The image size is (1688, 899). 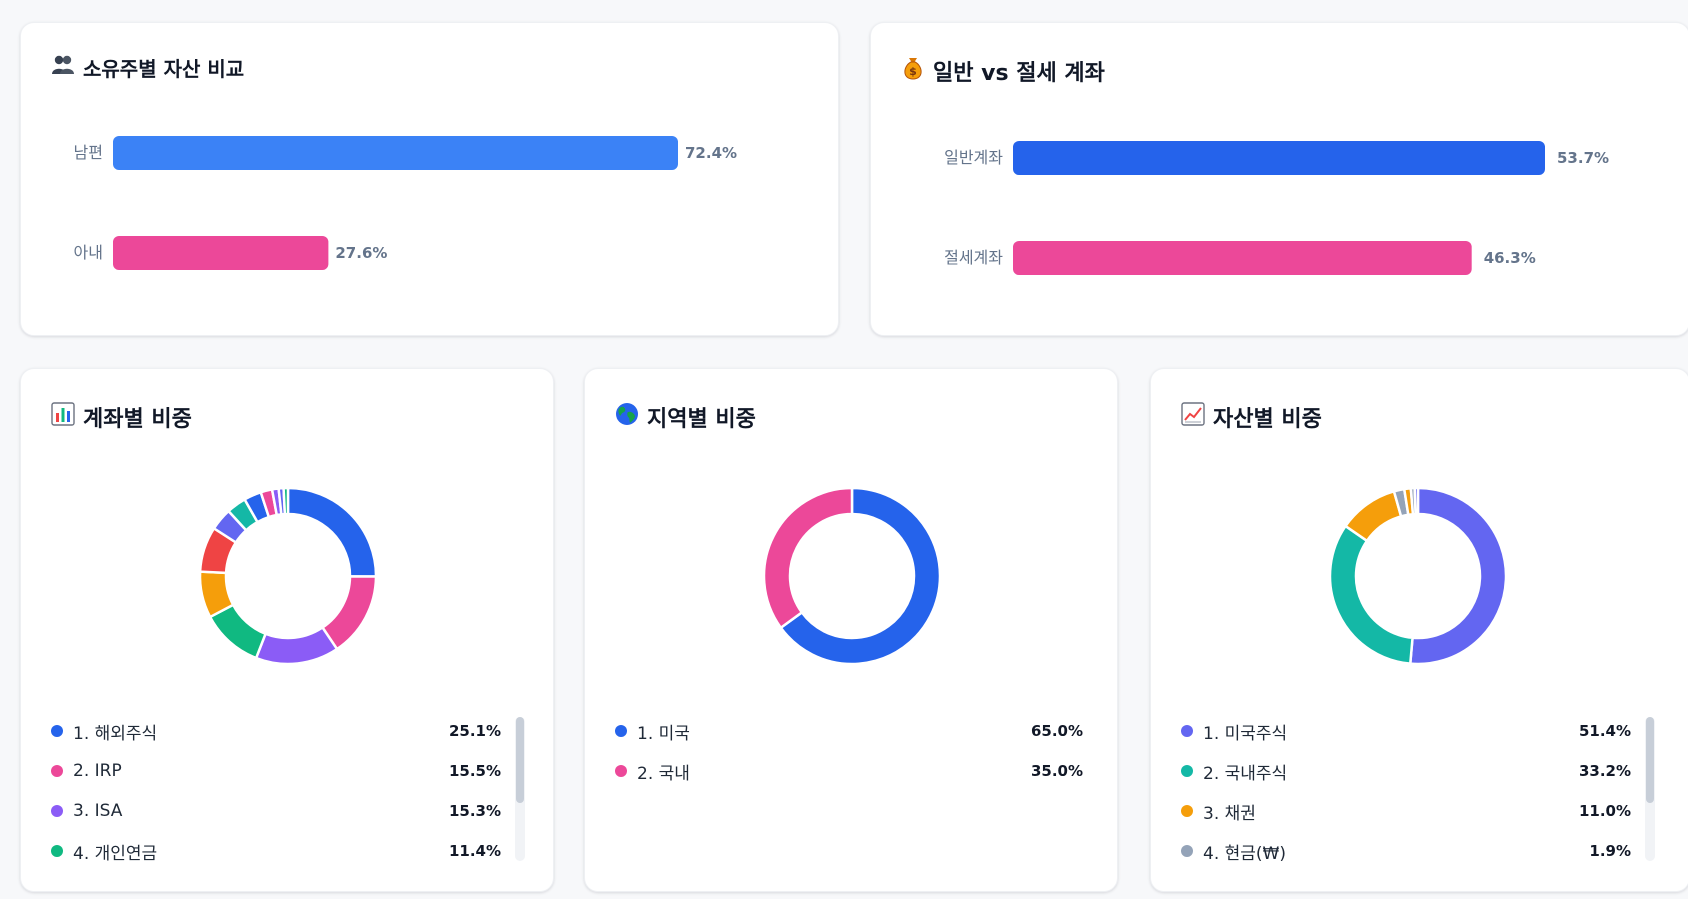 What do you see at coordinates (1510, 258) in the screenshot?
I see `bar-value-label: 46.3%` at bounding box center [1510, 258].